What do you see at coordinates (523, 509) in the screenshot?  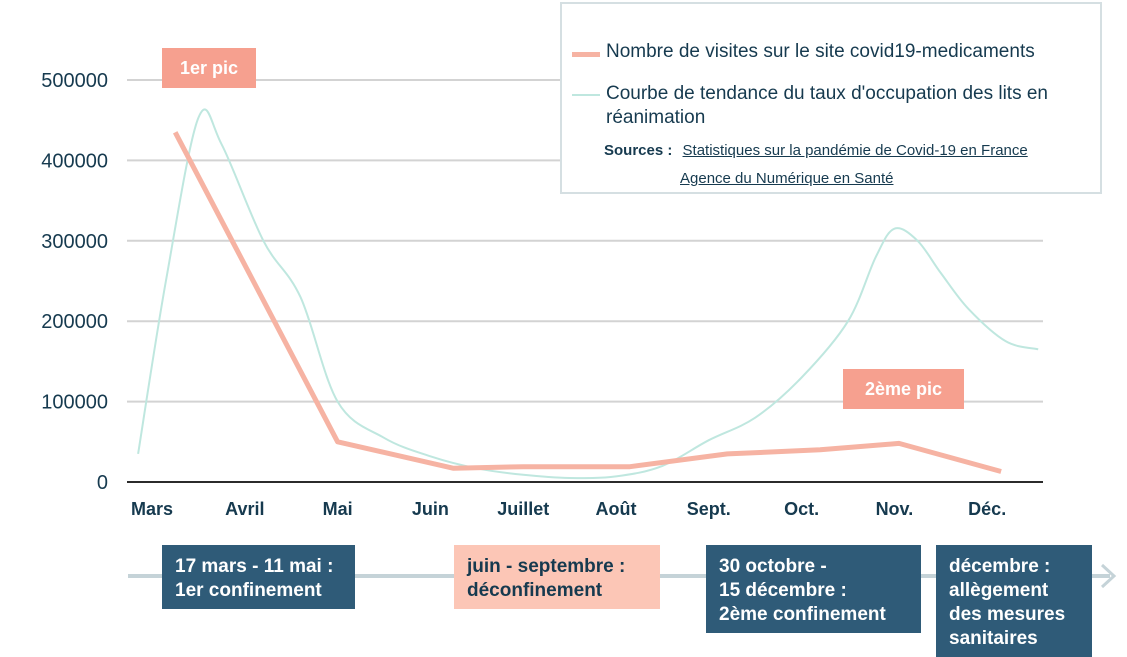 I see `x-tick-label: Juillet` at bounding box center [523, 509].